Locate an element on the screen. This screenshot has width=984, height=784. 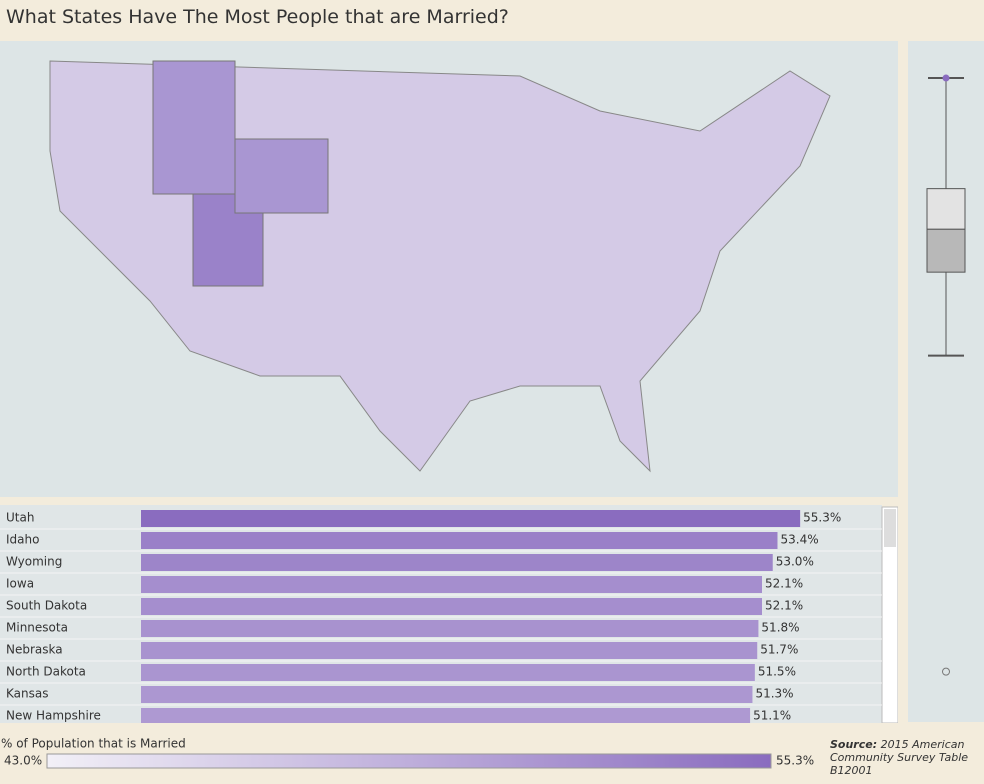
state-wyoming is located at coordinates (281, 176).